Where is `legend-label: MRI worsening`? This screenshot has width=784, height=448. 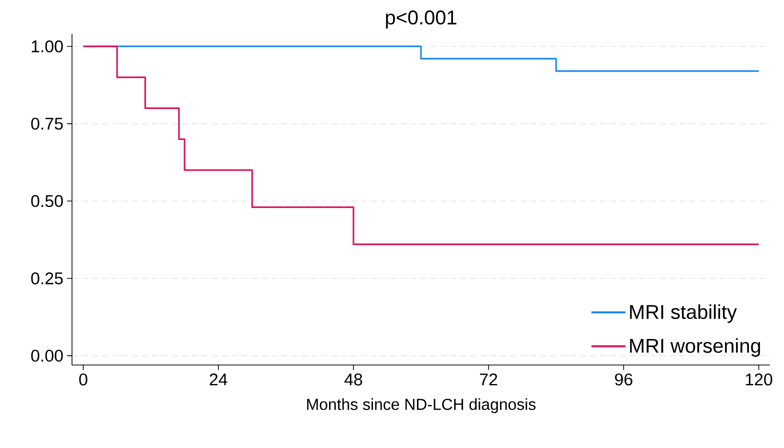
legend-label: MRI worsening is located at coordinates (695, 347).